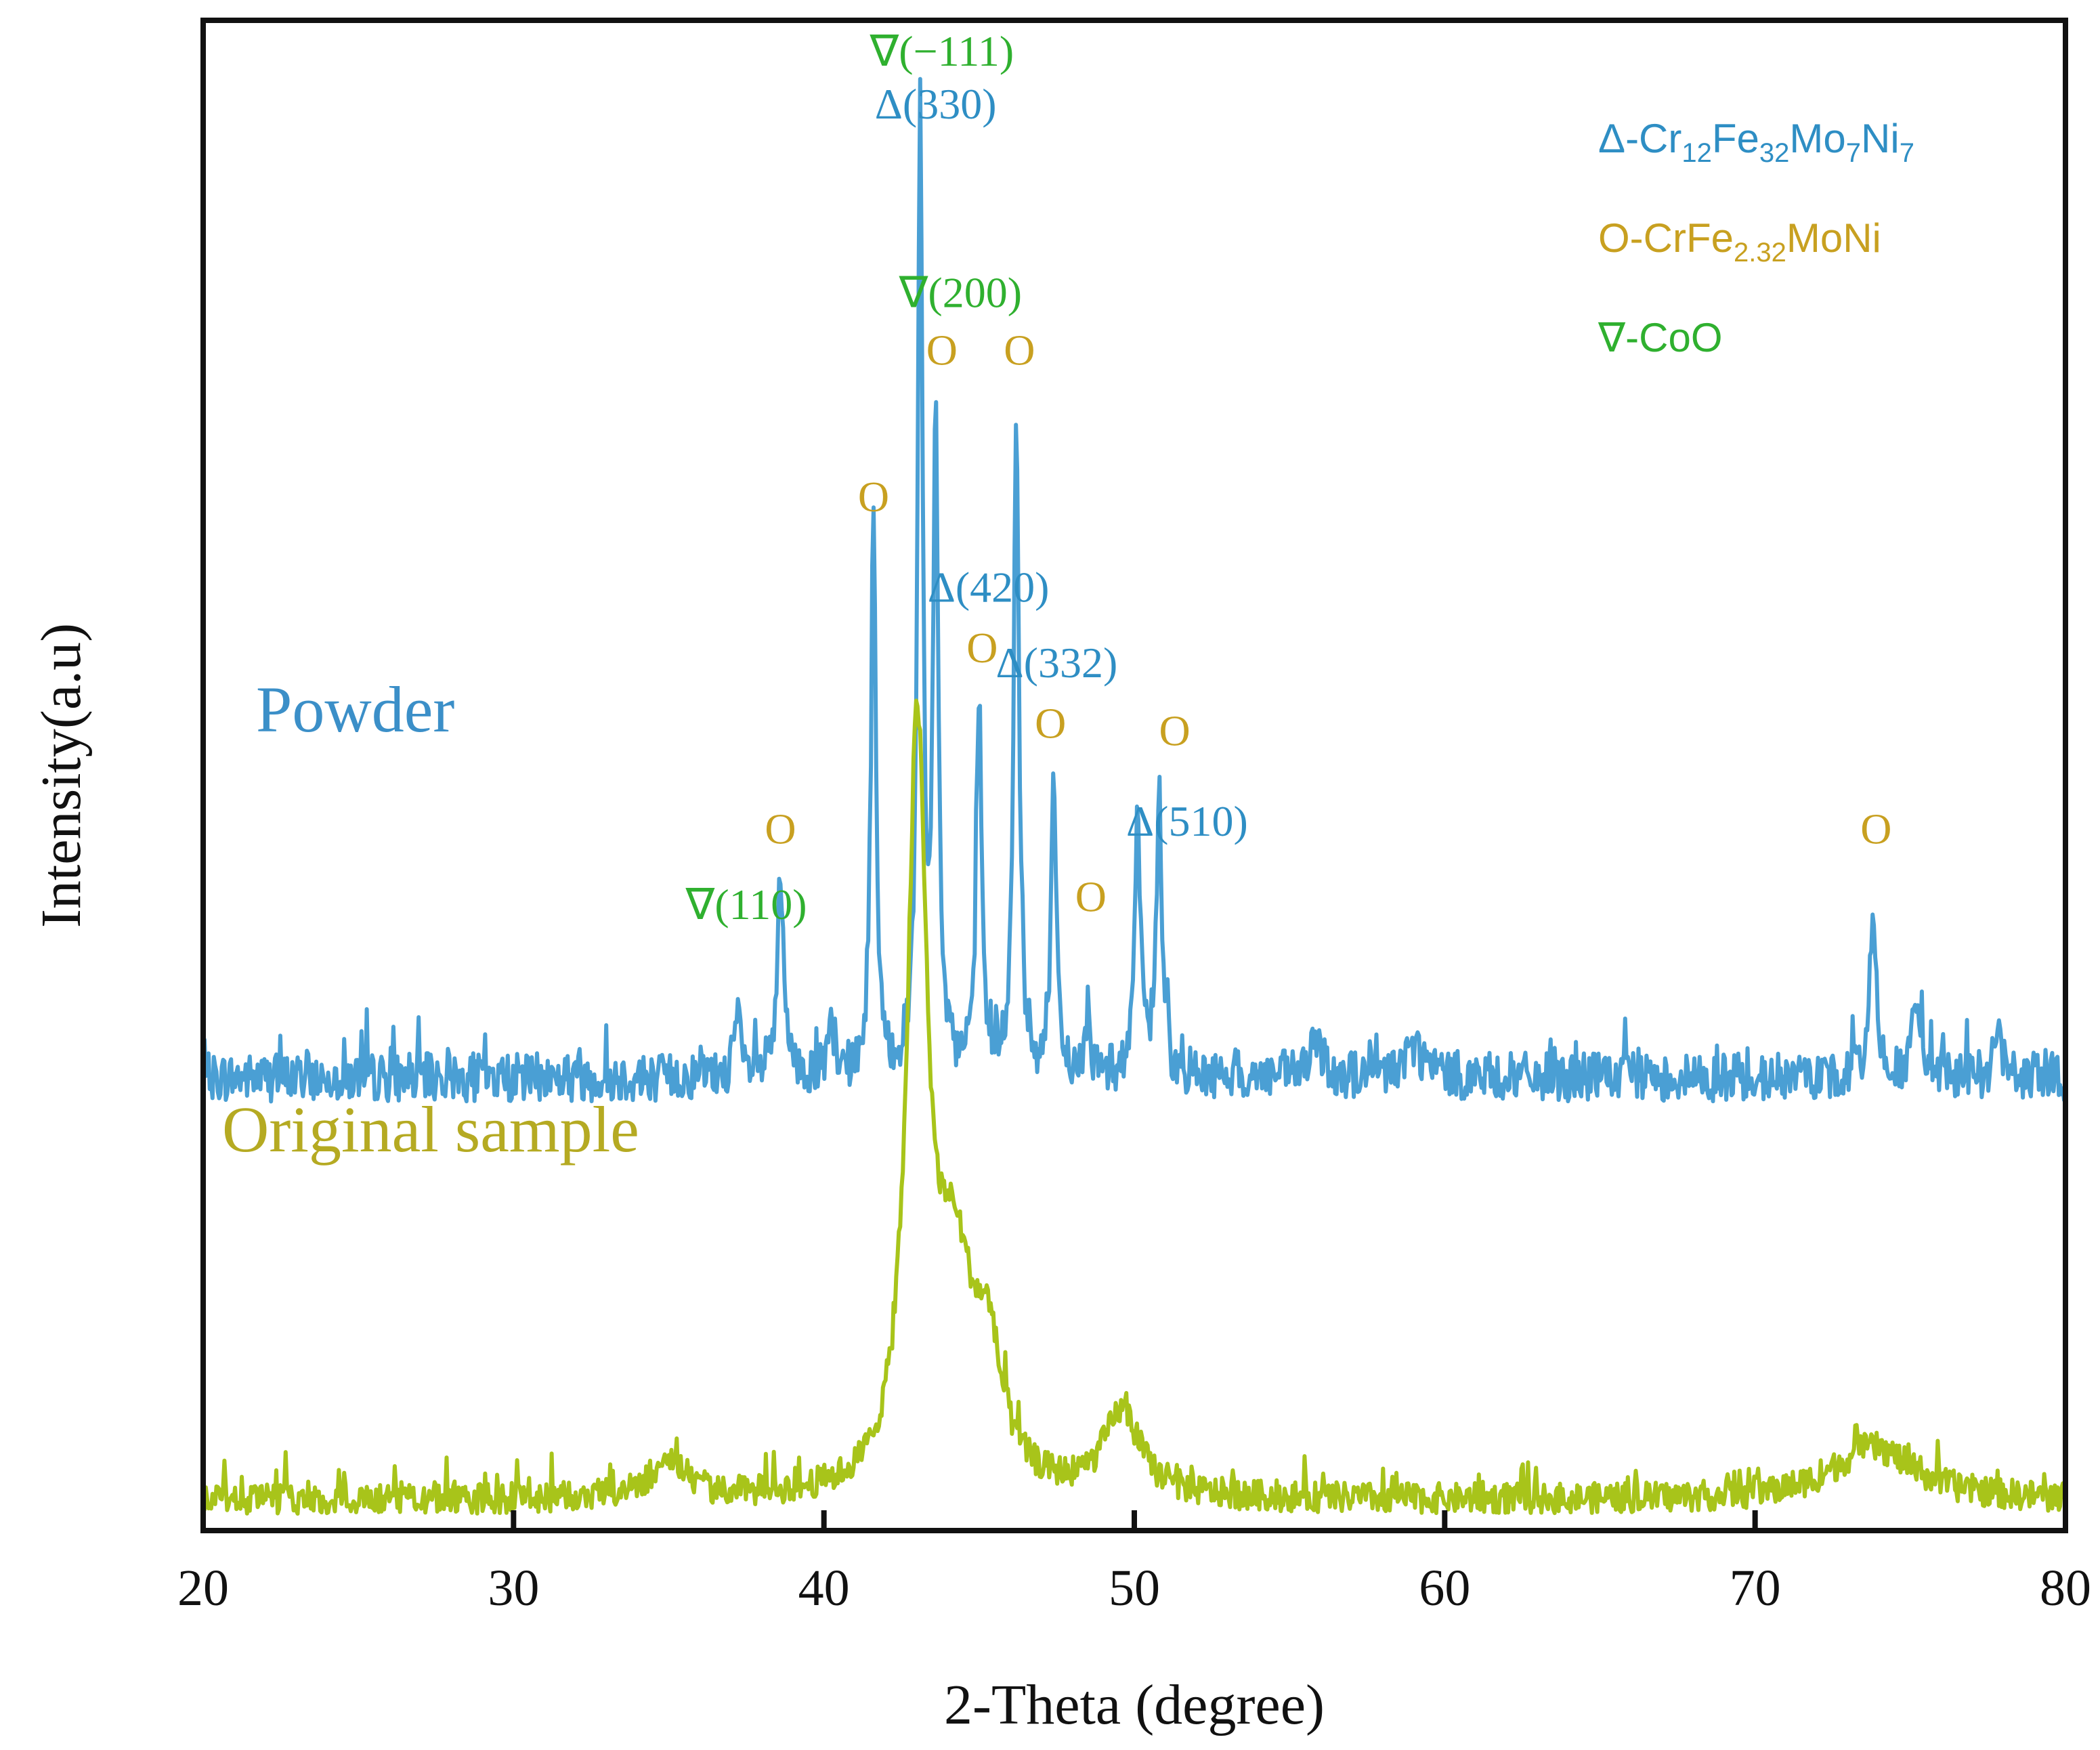  What do you see at coordinates (355, 710) in the screenshot?
I see `powder-series-label: Powder` at bounding box center [355, 710].